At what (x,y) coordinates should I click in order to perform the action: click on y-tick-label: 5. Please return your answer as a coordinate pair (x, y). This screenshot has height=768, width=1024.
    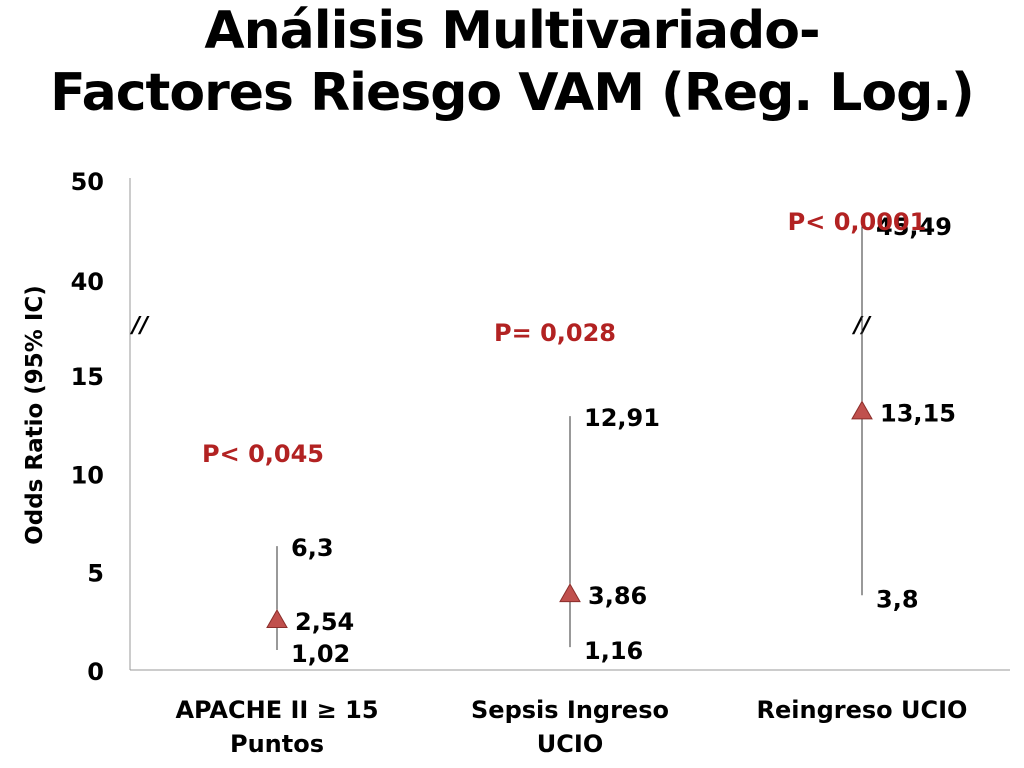
    Looking at the image, I should click on (95, 574).